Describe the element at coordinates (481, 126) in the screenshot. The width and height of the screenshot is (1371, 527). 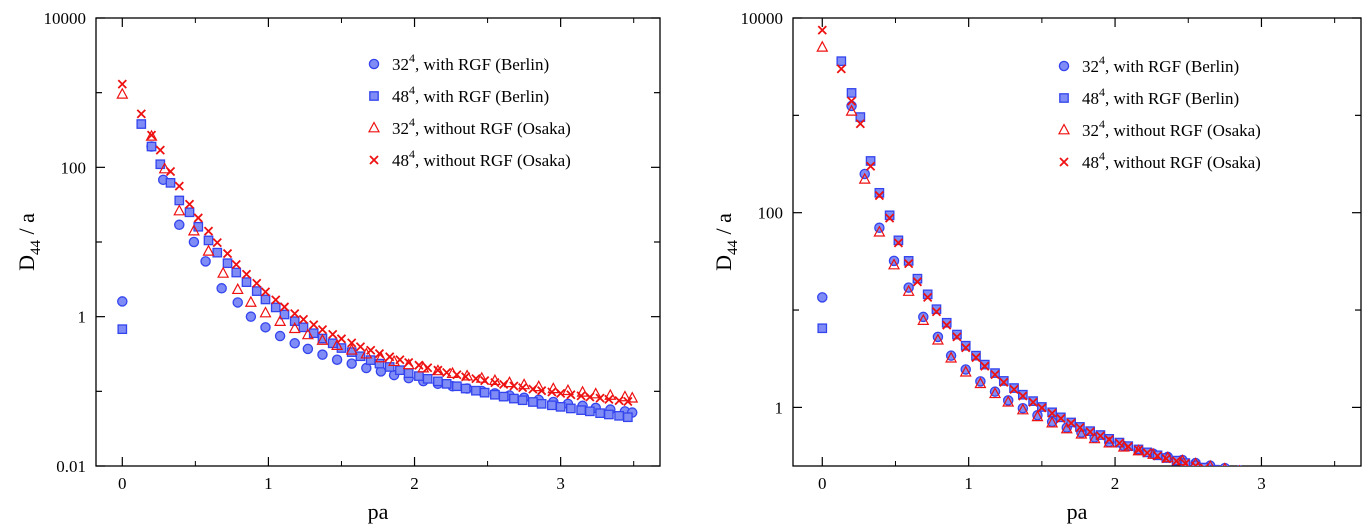
I see `legend-label: 324, without RGF (Osaka)` at that location.